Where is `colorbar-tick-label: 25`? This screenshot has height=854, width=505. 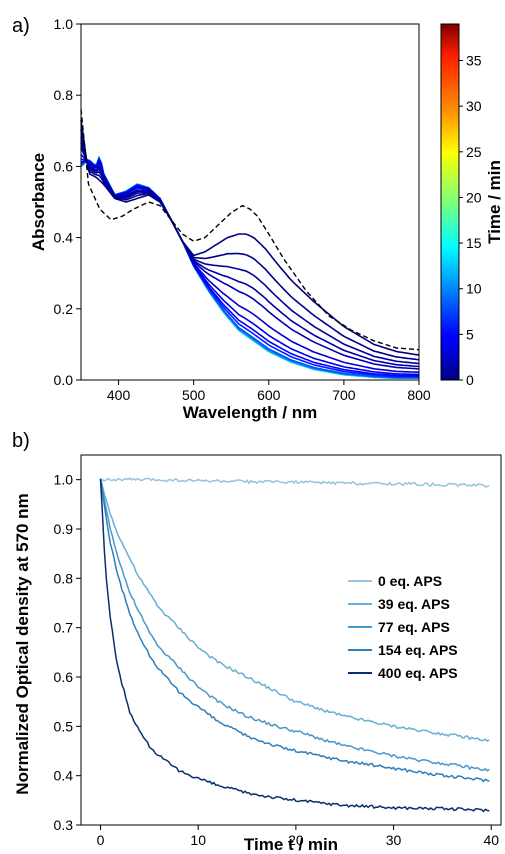 colorbar-tick-label: 25 is located at coordinates (474, 152).